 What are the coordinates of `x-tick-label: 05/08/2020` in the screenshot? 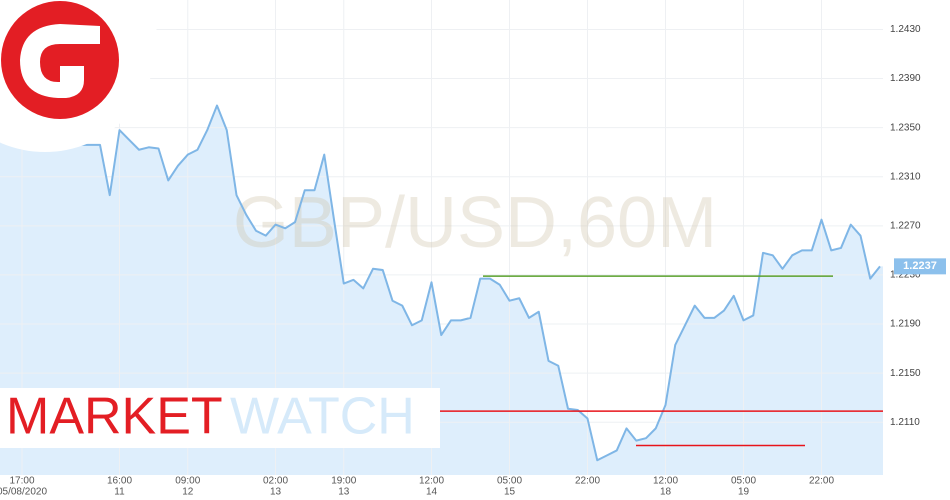 It's located at (23, 492).